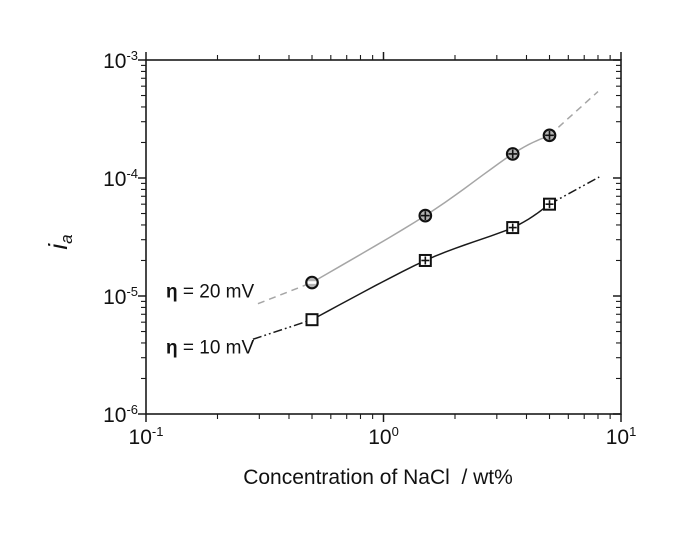  I want to click on y-axis-symbol: i, so click(58, 246).